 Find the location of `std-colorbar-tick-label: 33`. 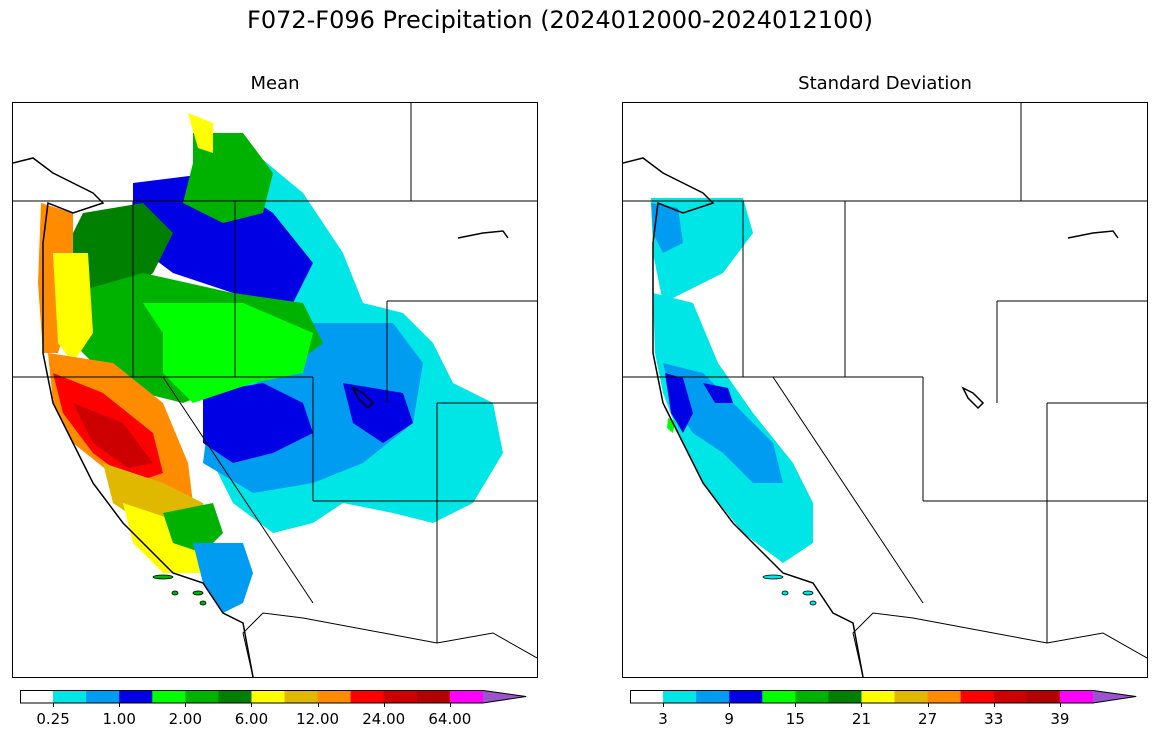

std-colorbar-tick-label: 33 is located at coordinates (994, 719).